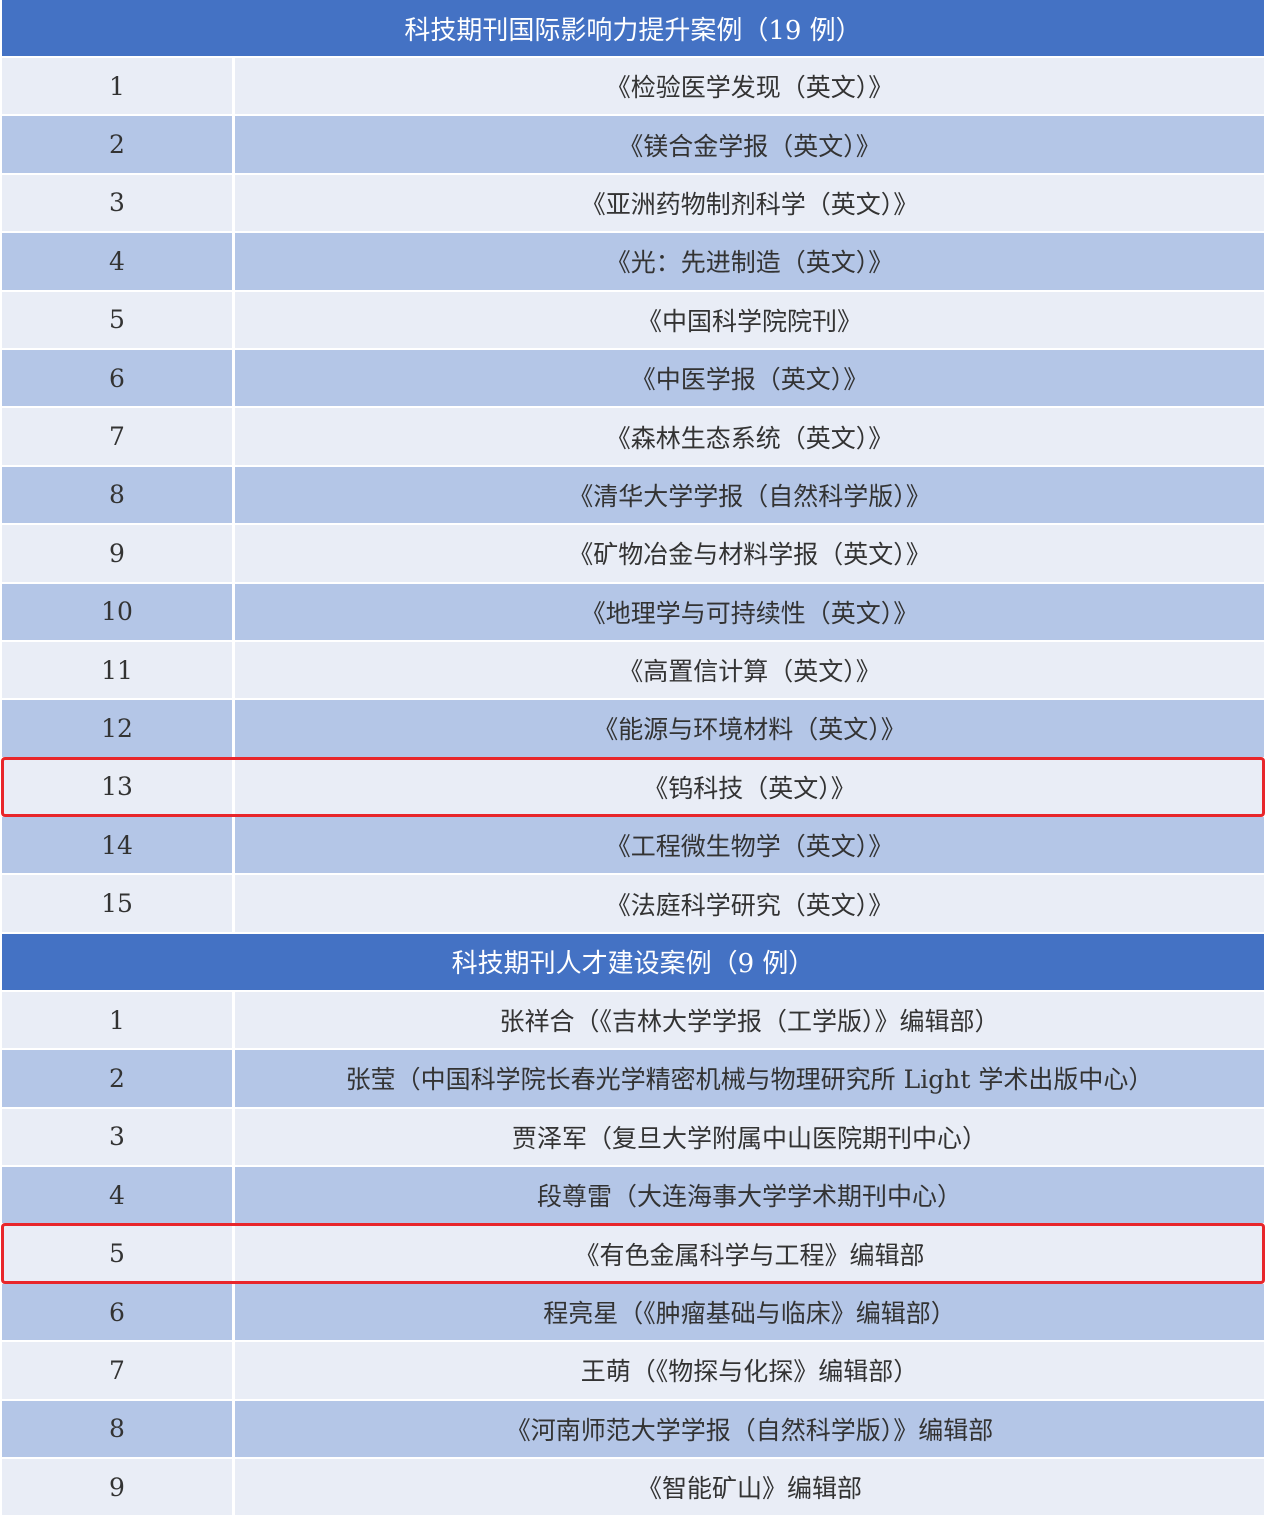 This screenshot has width=1265, height=1517. Describe the element at coordinates (749, 263) in the screenshot. I see `row-name: 《光：先进制造（英文）》` at that location.